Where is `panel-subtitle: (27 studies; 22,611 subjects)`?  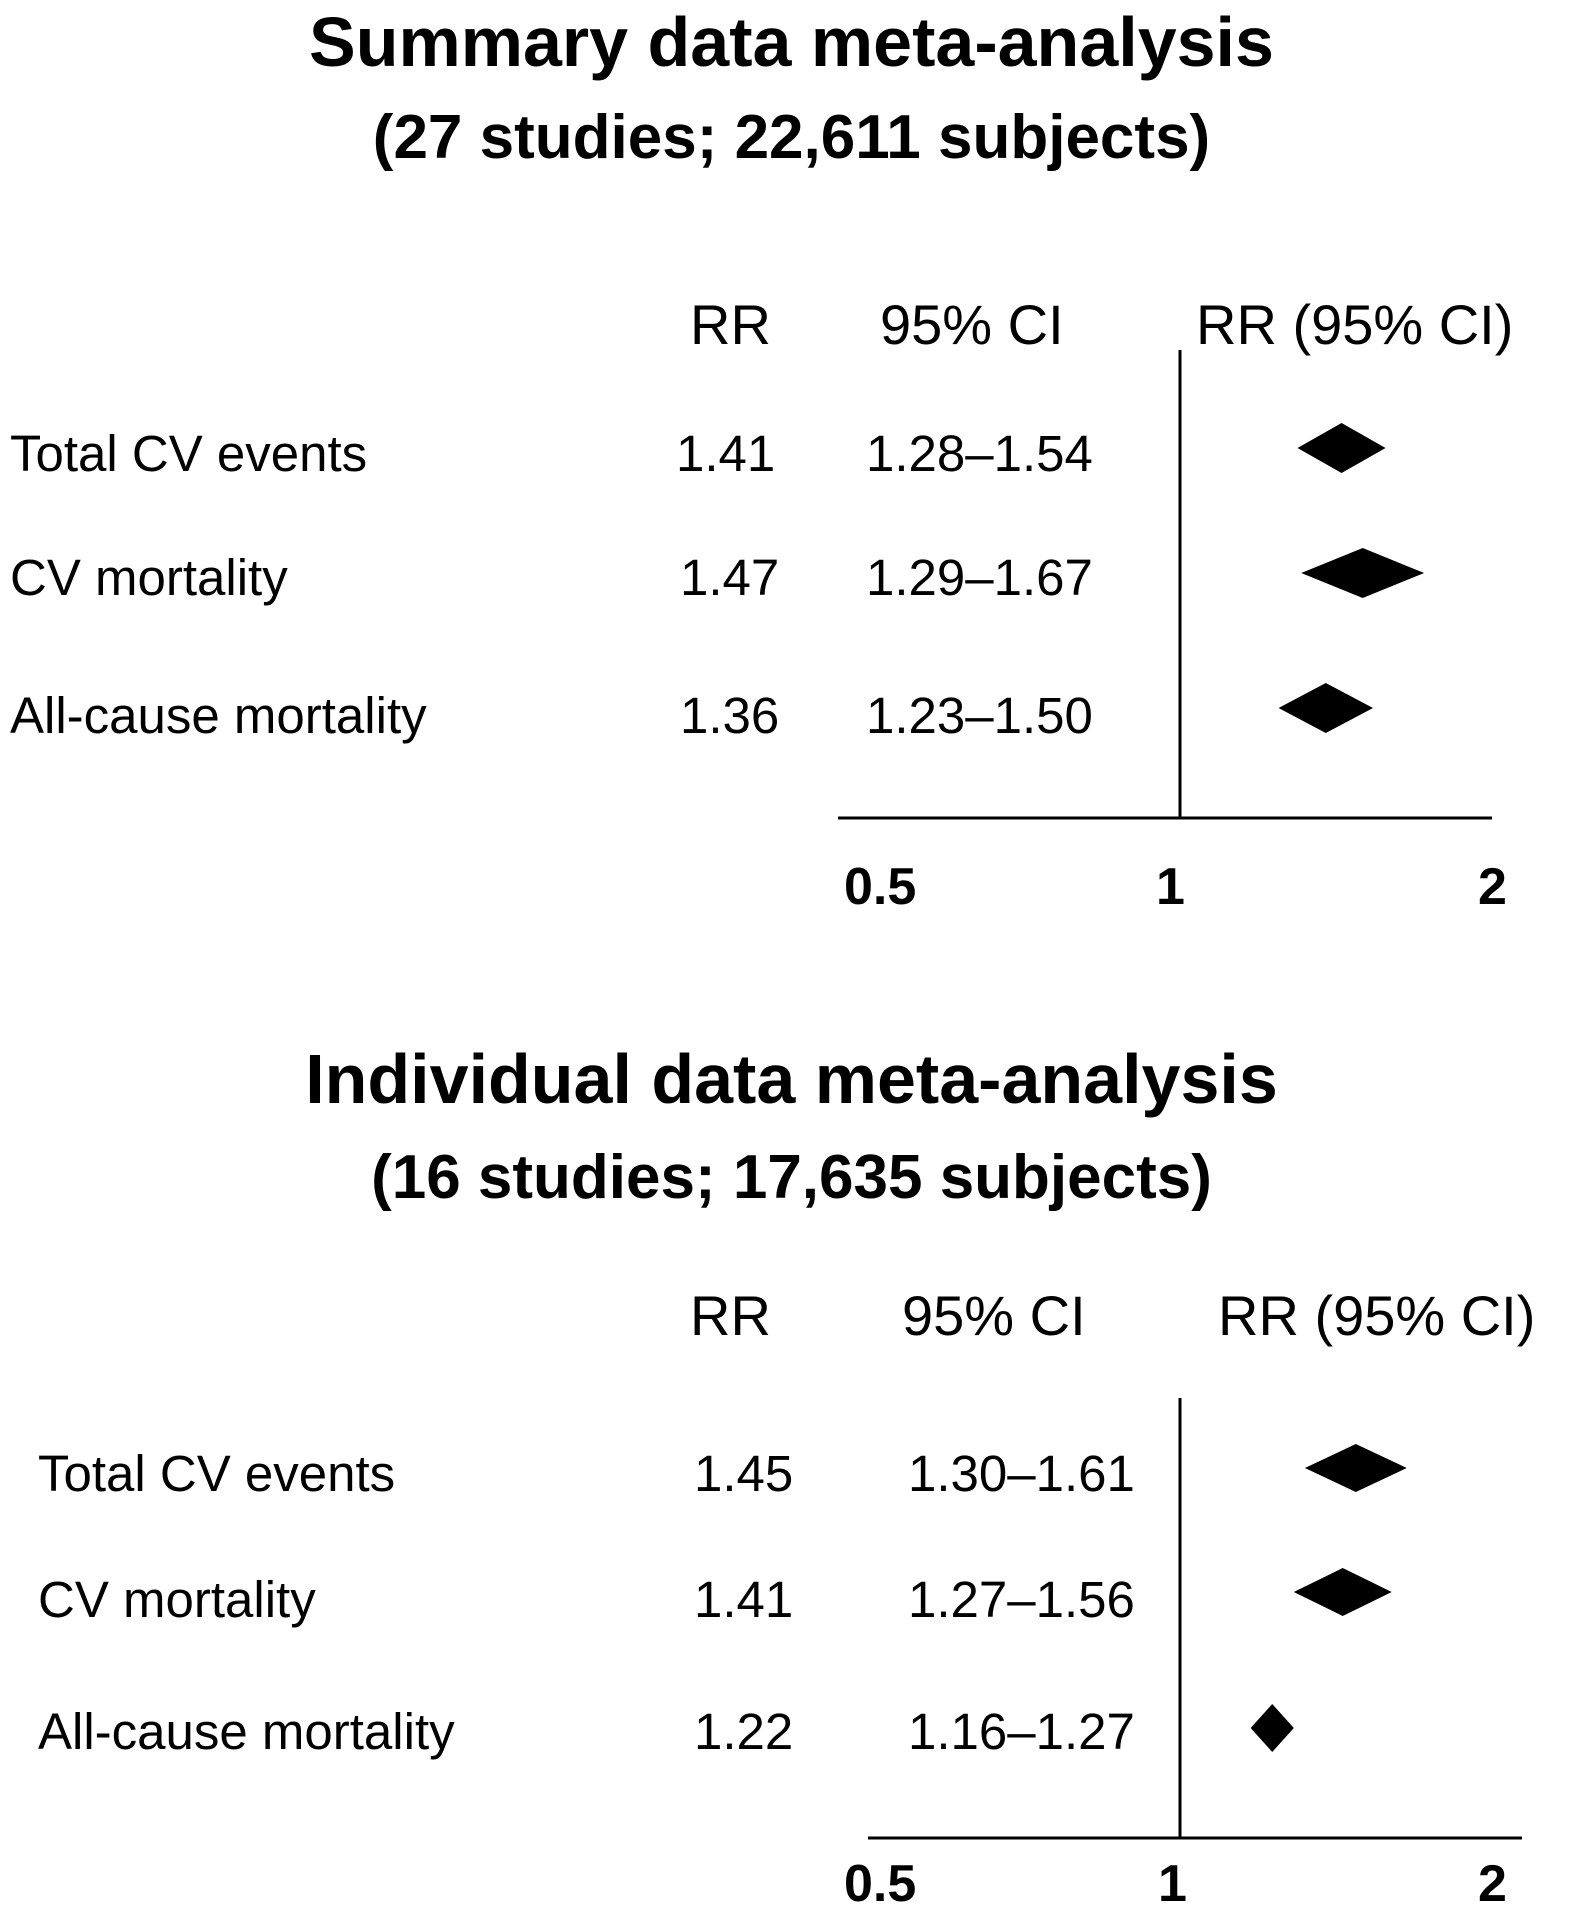
panel-subtitle: (27 studies; 22,611 subjects) is located at coordinates (791, 137).